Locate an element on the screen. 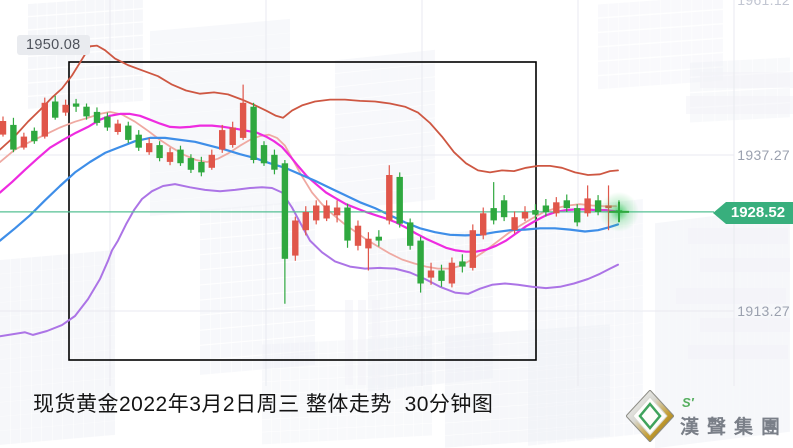 The height and width of the screenshot is (448, 793). axis-price-label: 1961.12 is located at coordinates (763, 4).